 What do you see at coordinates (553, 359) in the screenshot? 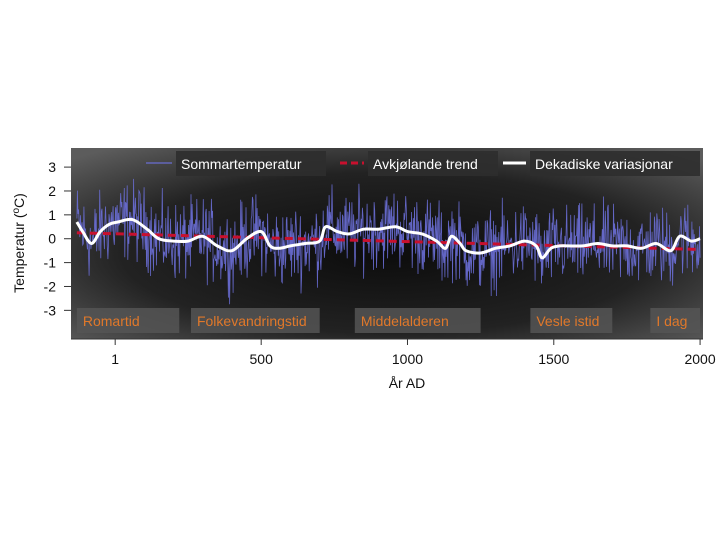
I see `x-tick-label: 1500` at bounding box center [553, 359].